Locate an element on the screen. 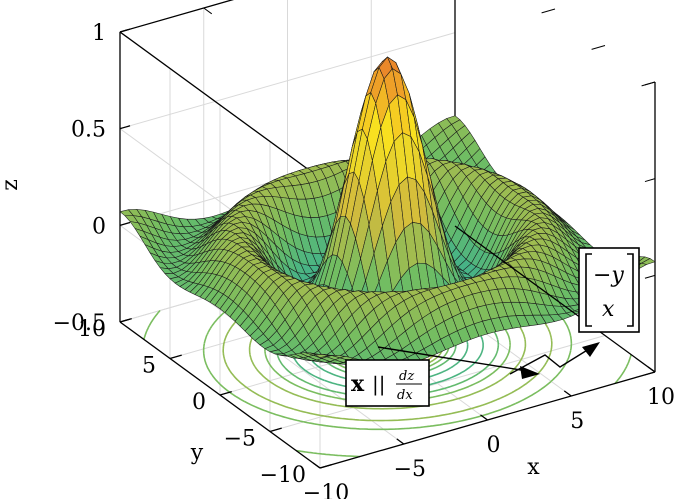  z-tick-label: 0 is located at coordinates (99, 226).